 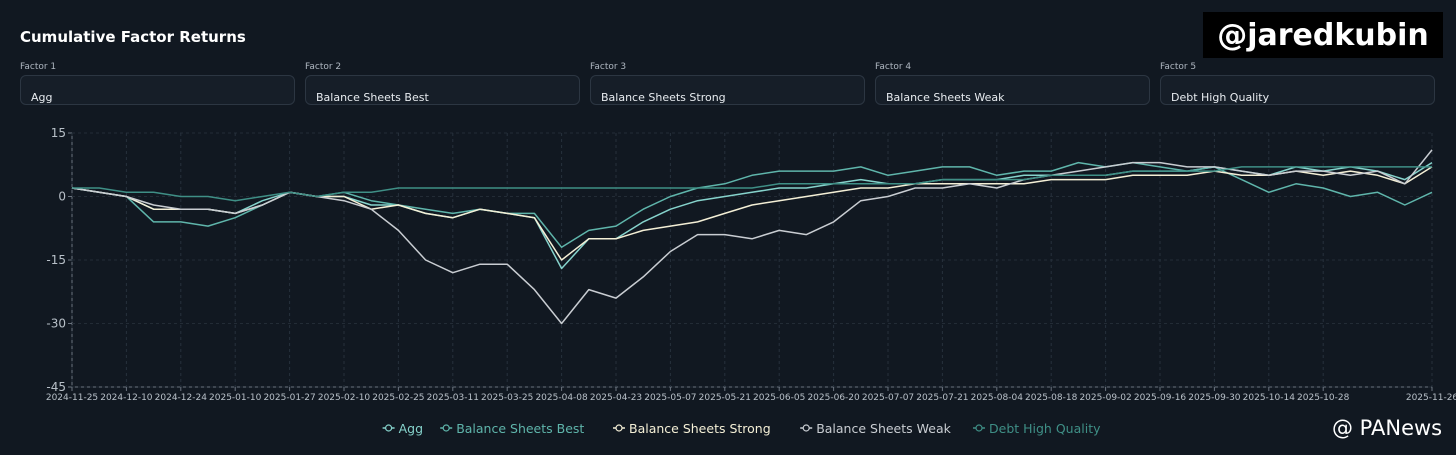 I want to click on legend-label: Debt High Quality, so click(x=1045, y=428).